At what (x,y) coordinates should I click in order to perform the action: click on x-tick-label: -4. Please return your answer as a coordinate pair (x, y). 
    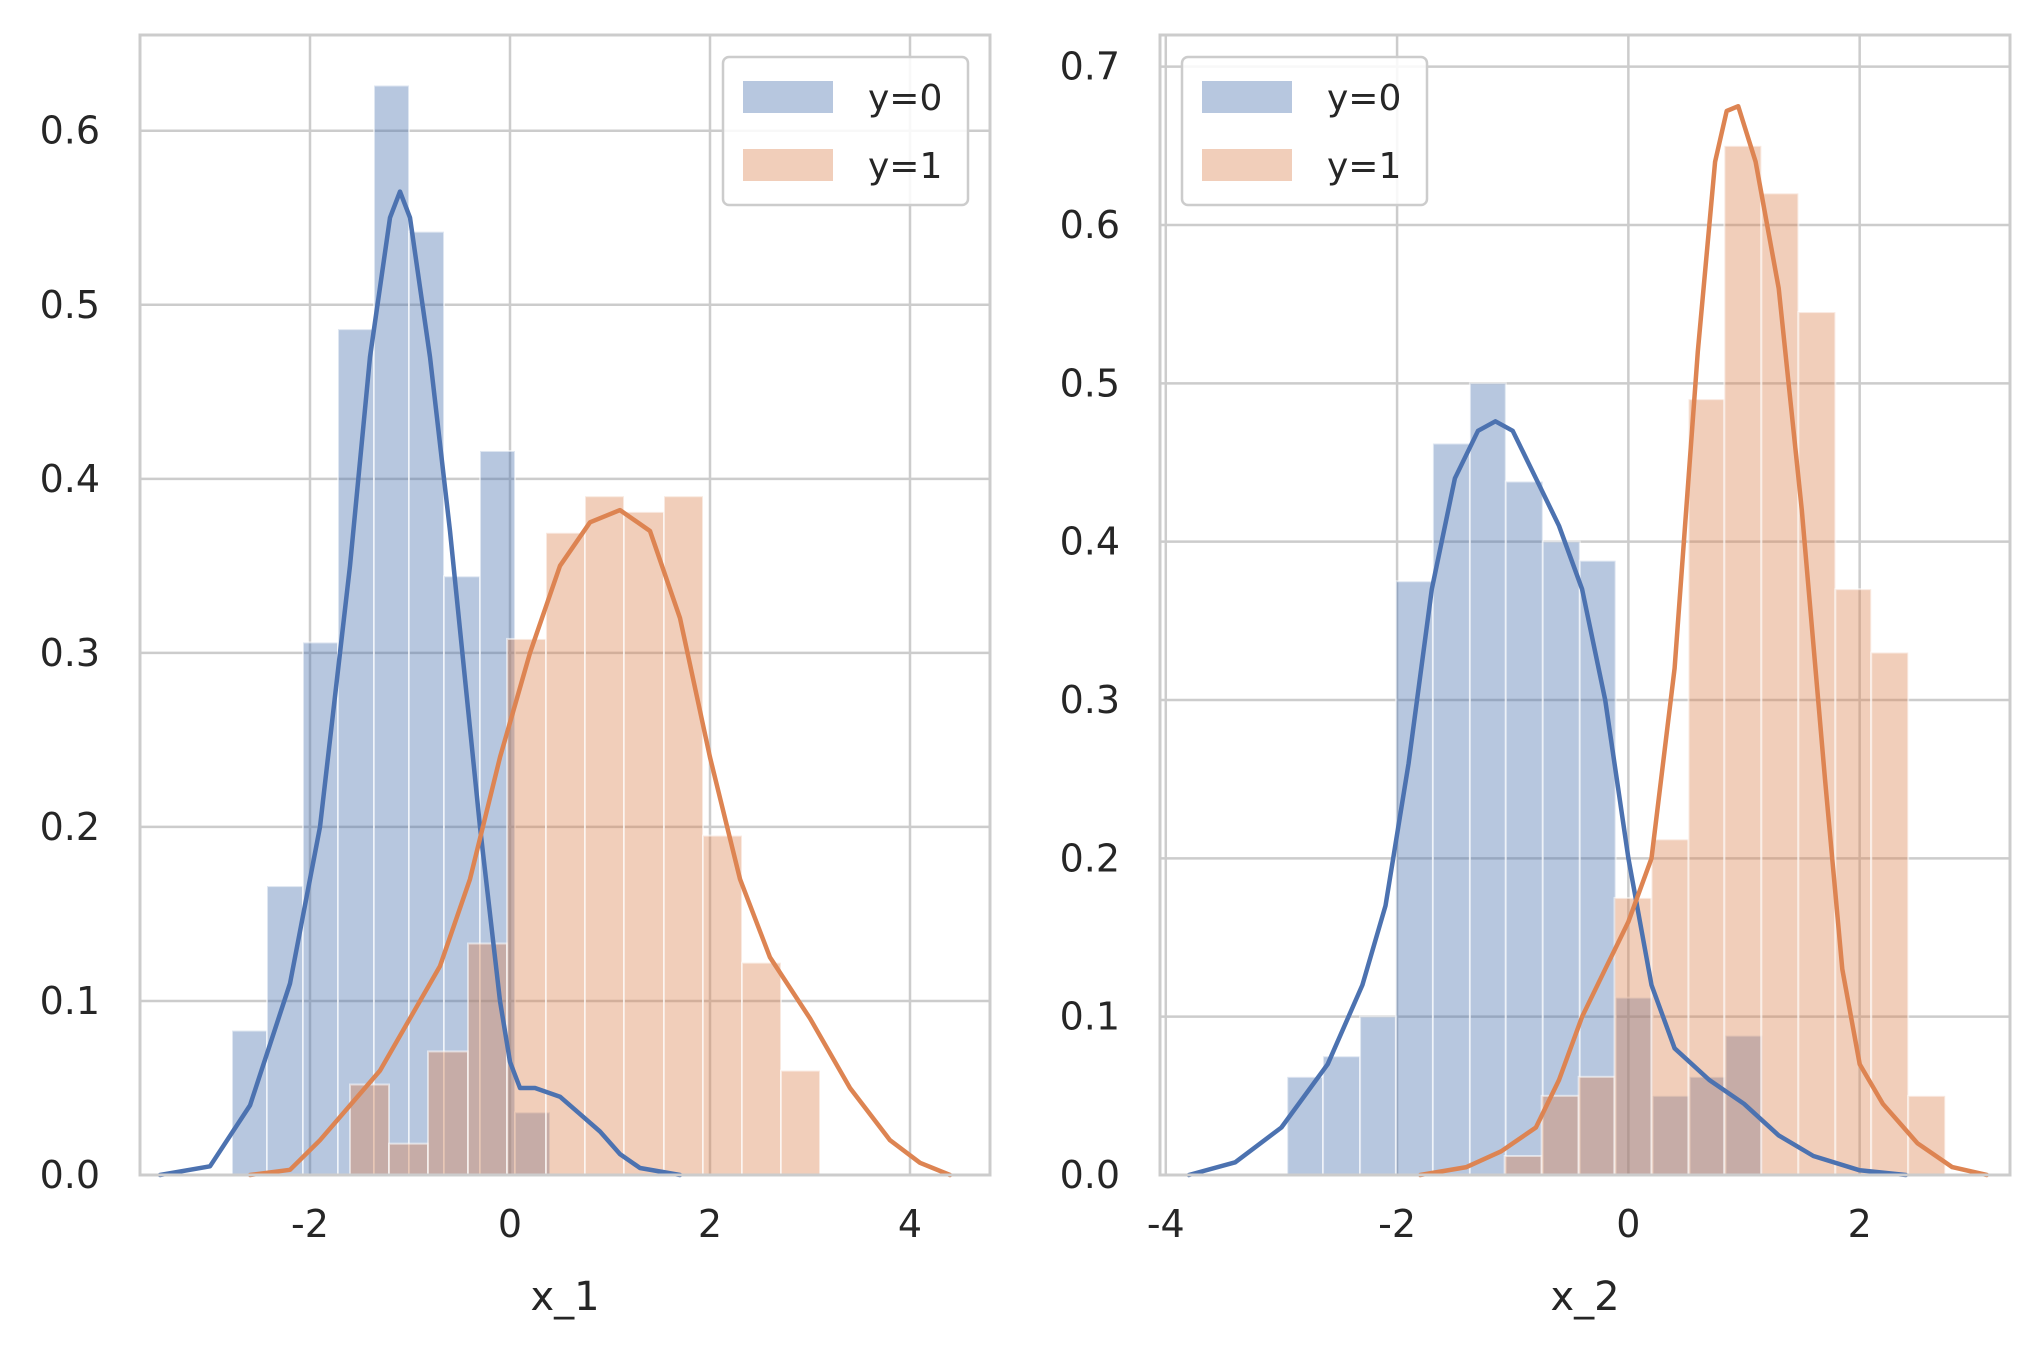
    Looking at the image, I should click on (1166, 1224).